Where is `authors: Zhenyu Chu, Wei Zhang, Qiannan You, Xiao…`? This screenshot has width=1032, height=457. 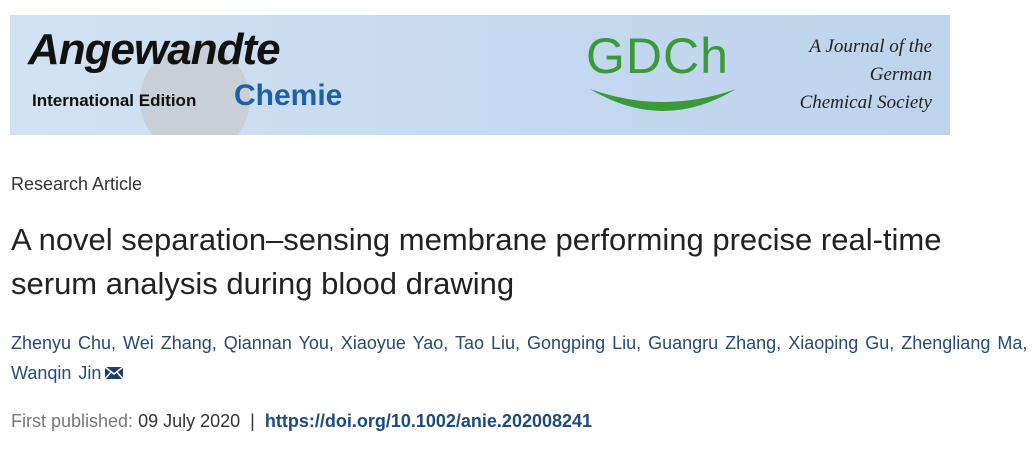
authors: Zhenyu Chu, Wei Zhang, Qiannan You, Xiao… is located at coordinates (520, 358).